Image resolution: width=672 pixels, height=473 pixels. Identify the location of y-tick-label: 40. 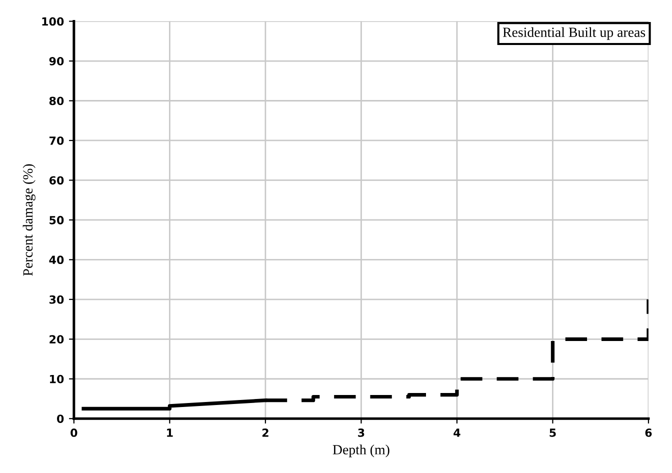
(56, 260).